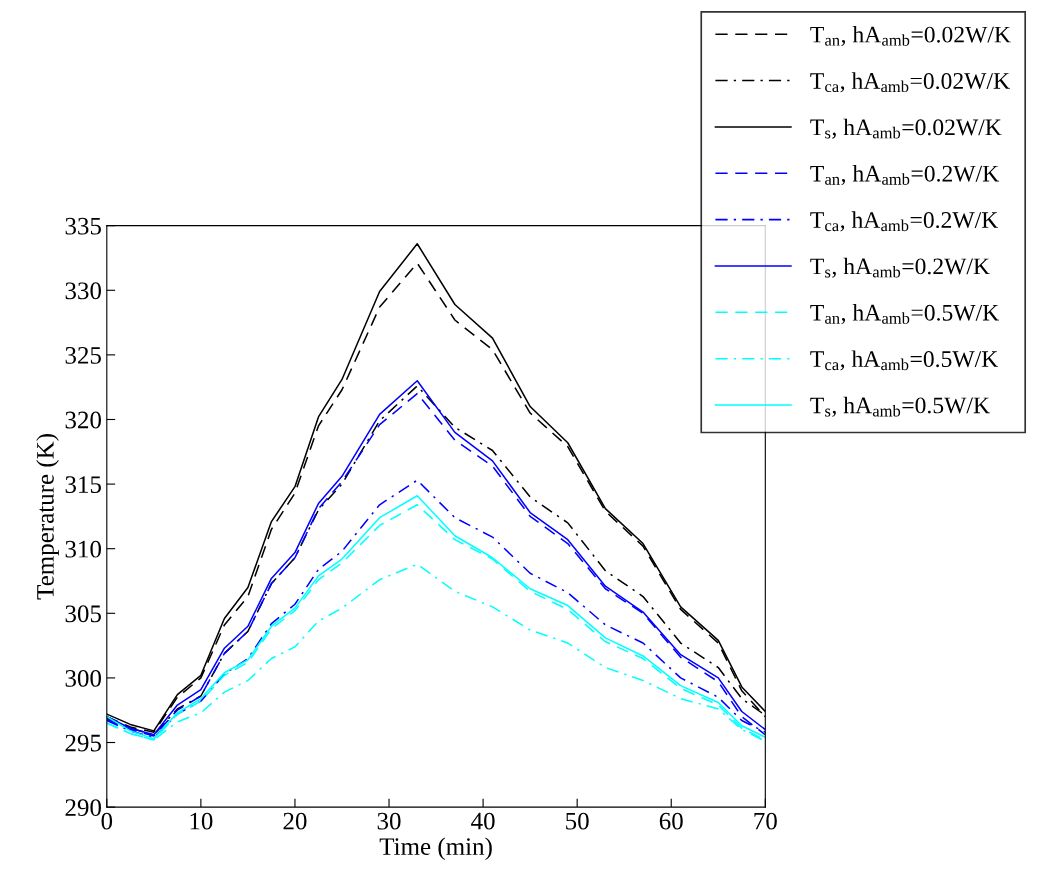  What do you see at coordinates (904, 314) in the screenshot?
I see `legend-label: T$_{an}$, hA$_{amb}$=0.5W/K` at bounding box center [904, 314].